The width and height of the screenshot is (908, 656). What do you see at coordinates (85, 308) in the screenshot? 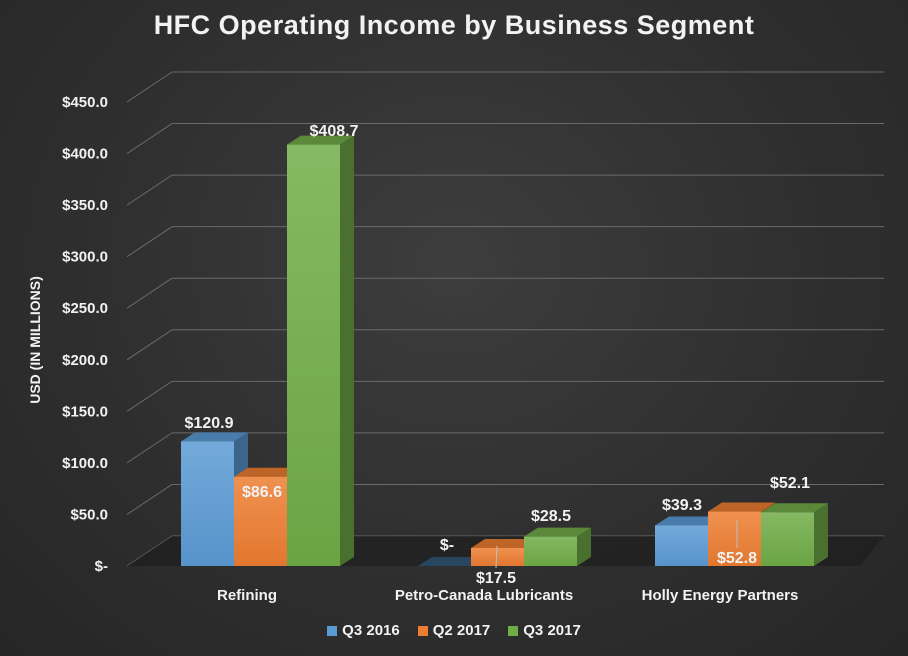
I see `y-tick-label: $250.0` at bounding box center [85, 308].